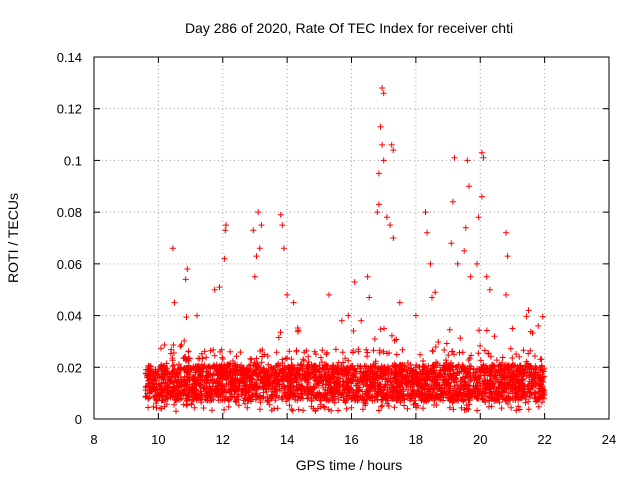 The width and height of the screenshot is (640, 480). Describe the element at coordinates (69, 238) in the screenshot. I see `y-tick-labels: 0 0.02 0.04 0.06 0.08 0.1 0.12 0.14` at that location.